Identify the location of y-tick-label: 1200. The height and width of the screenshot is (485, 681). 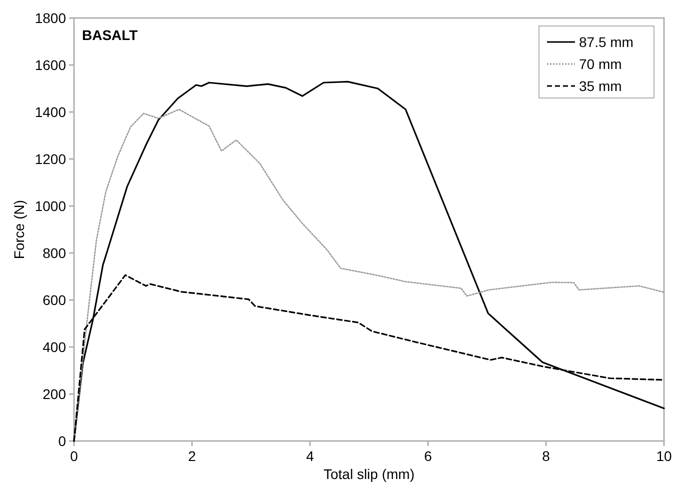
(50, 158).